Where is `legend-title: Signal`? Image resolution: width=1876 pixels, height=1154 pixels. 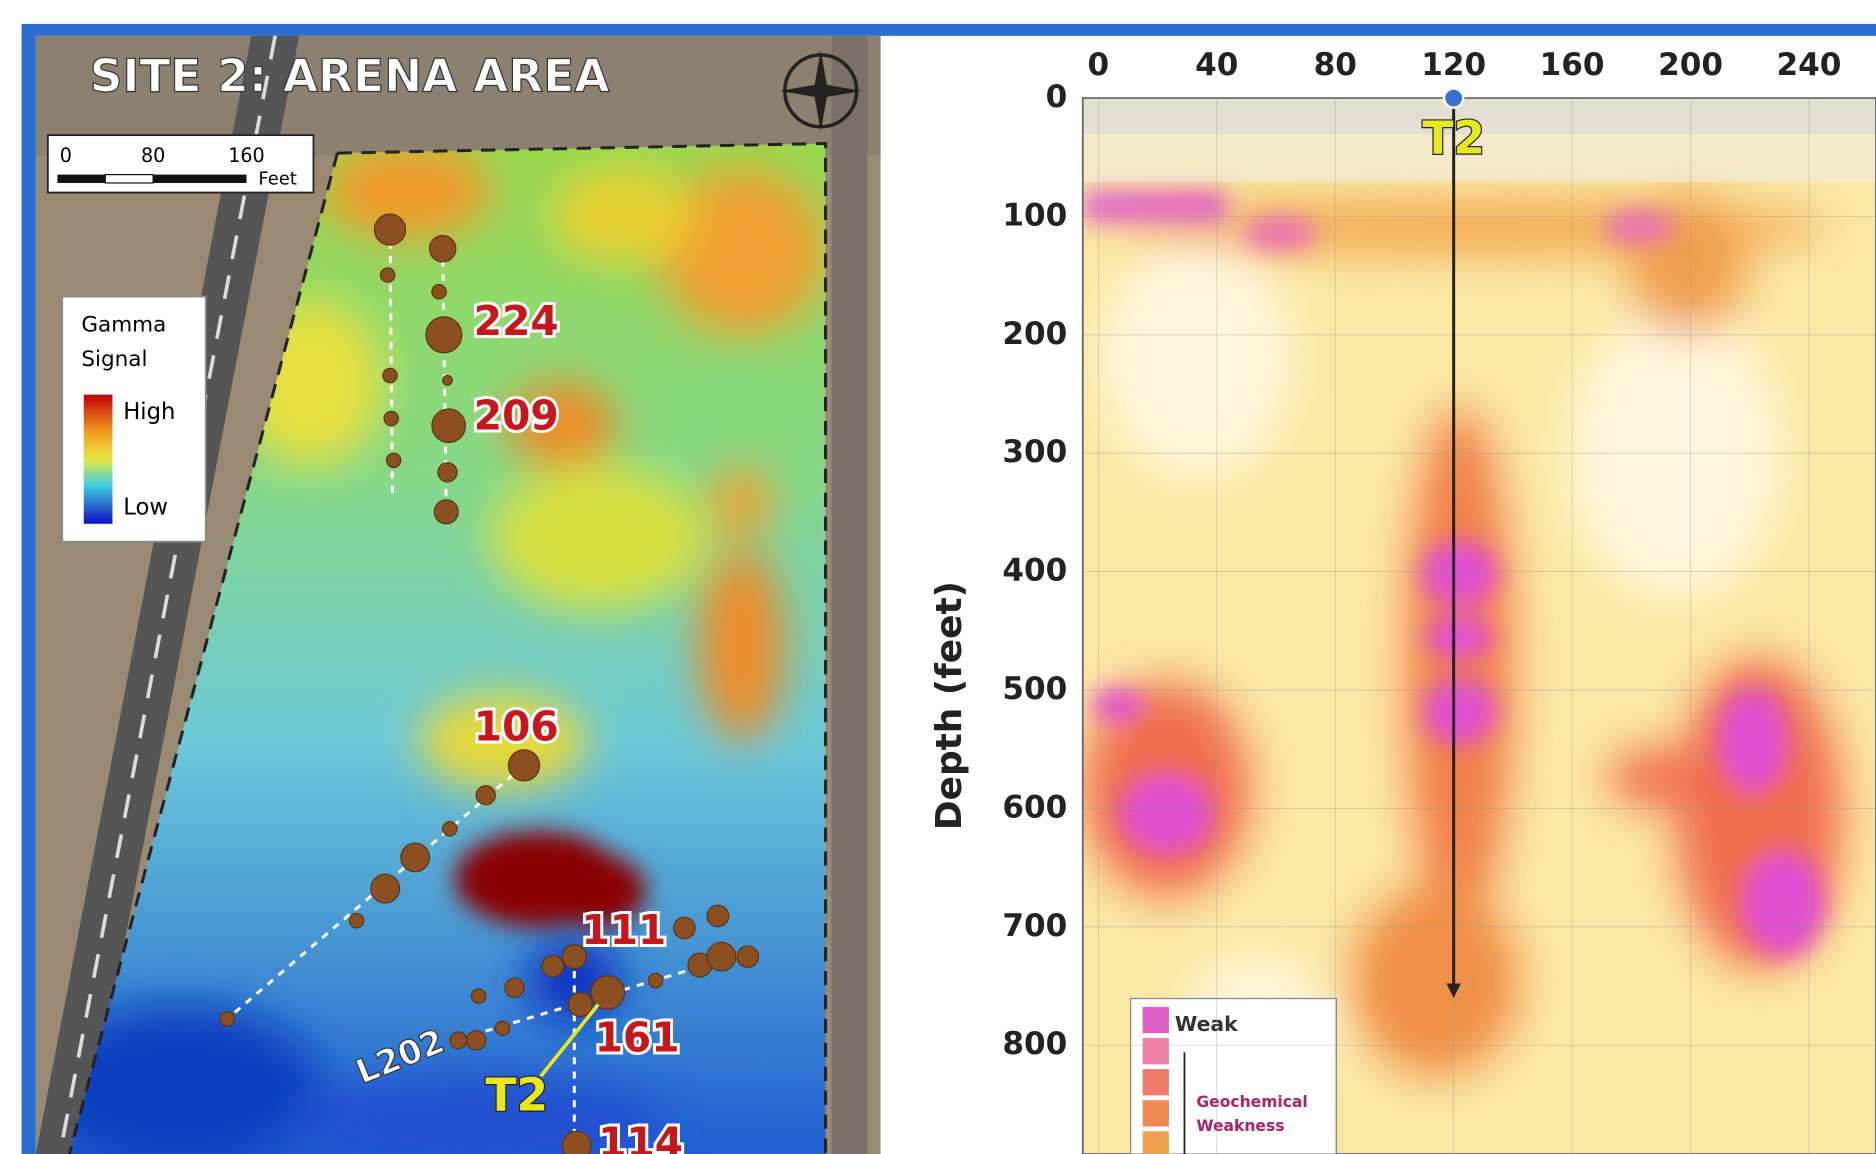
legend-title: Signal is located at coordinates (114, 359).